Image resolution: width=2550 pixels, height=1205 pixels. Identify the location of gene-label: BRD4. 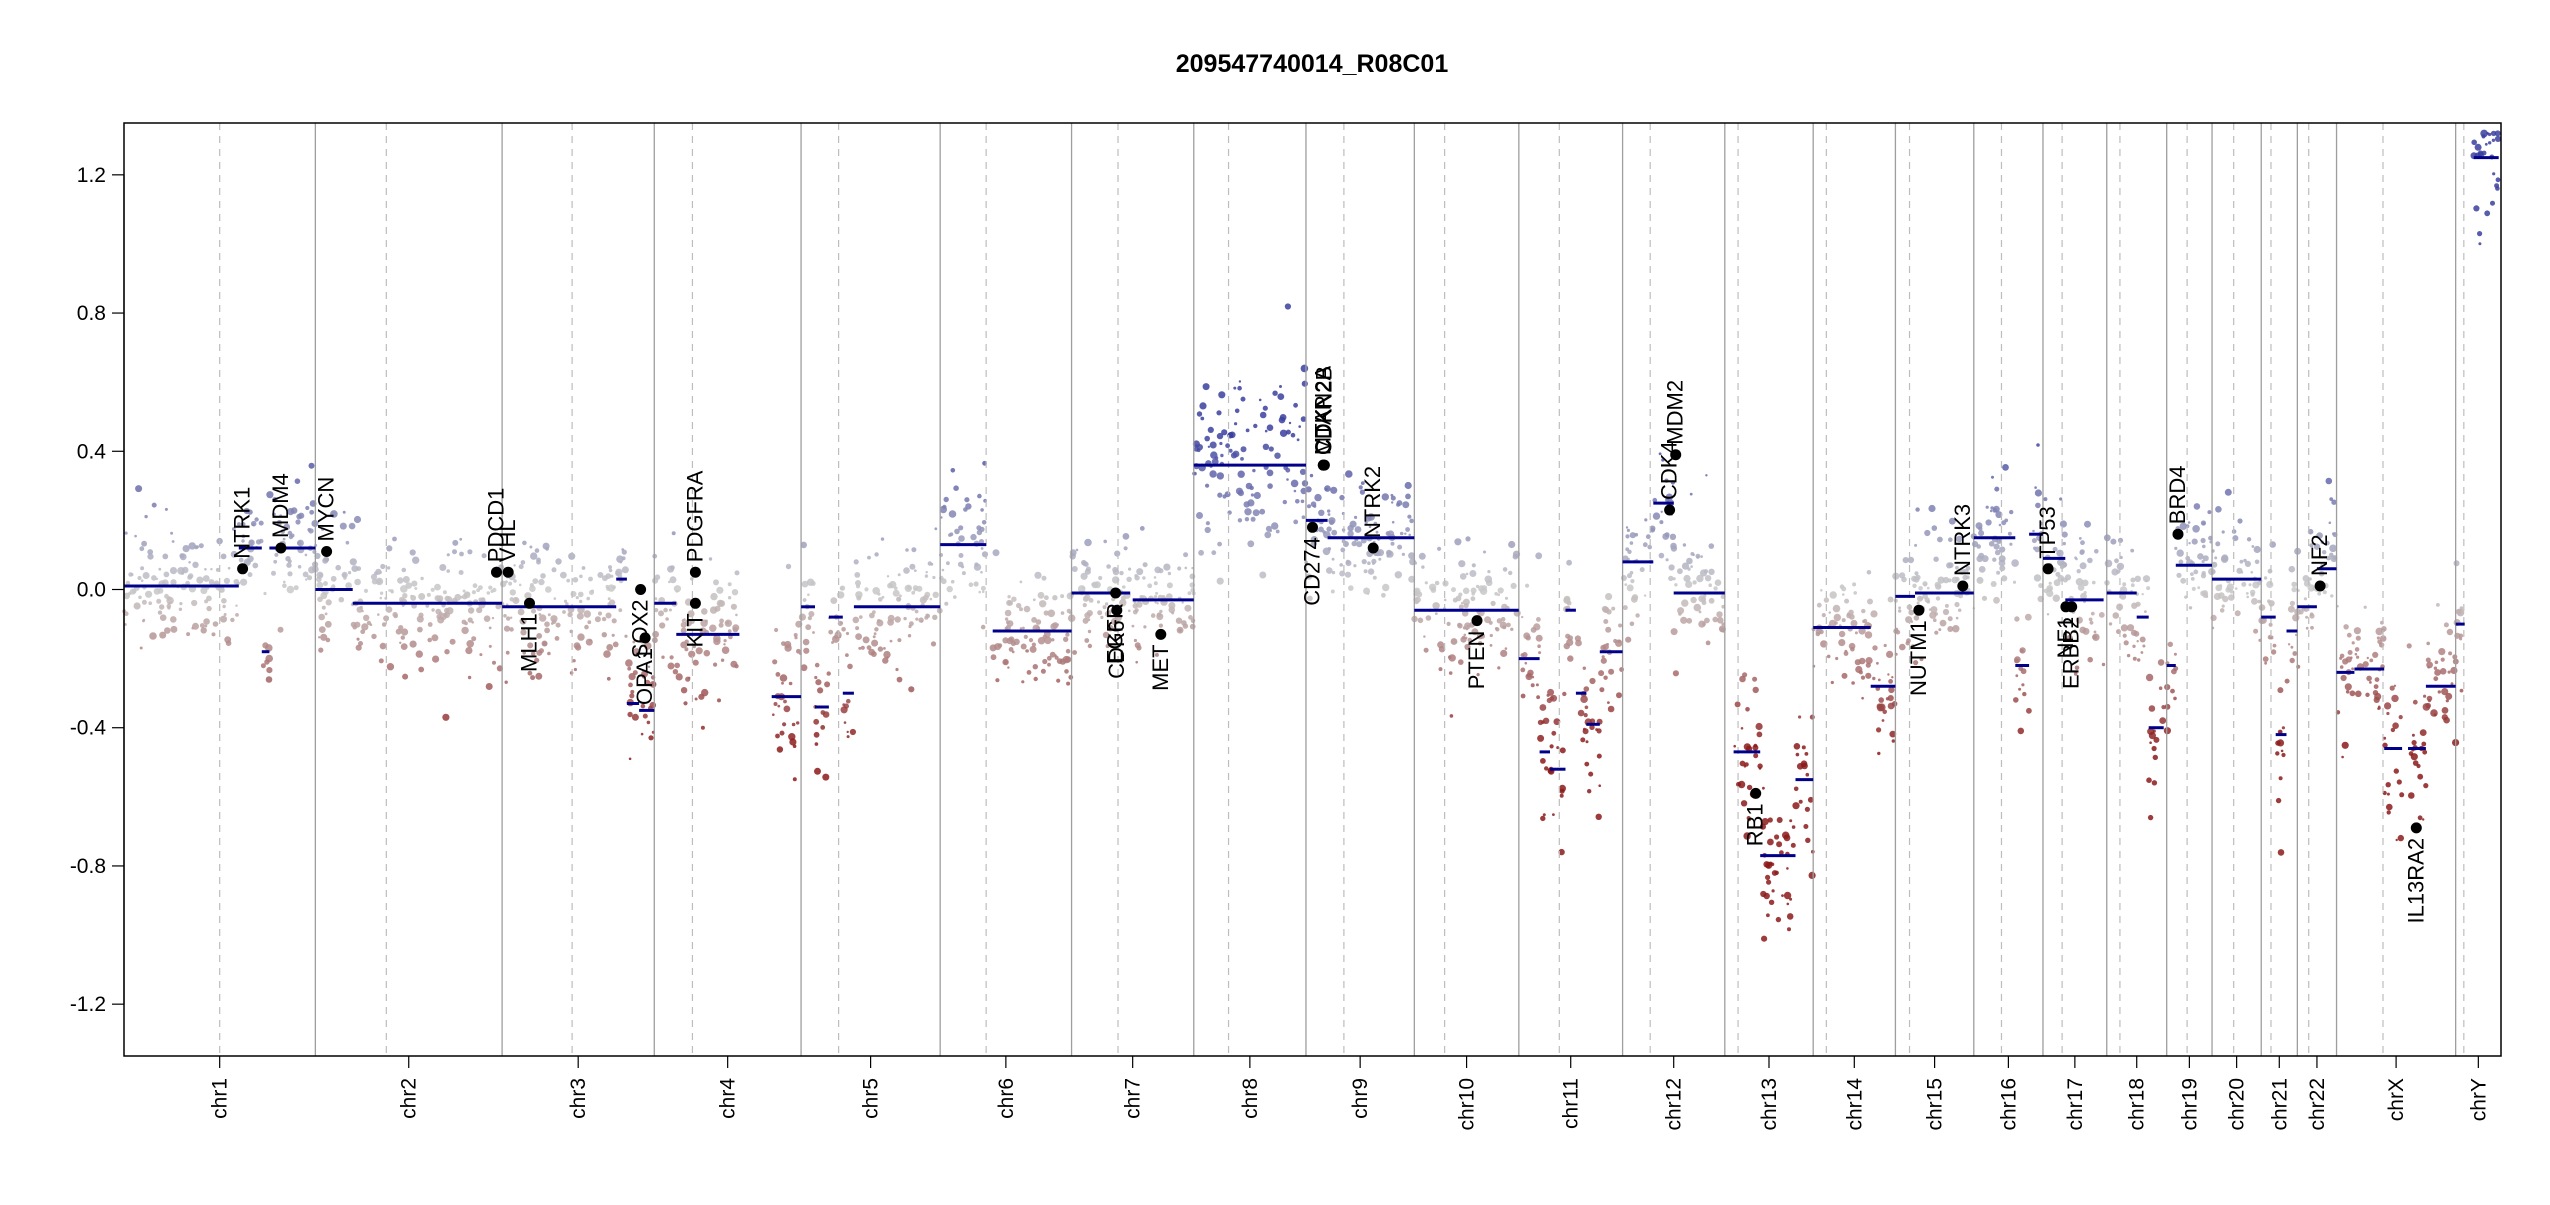
(2177, 495).